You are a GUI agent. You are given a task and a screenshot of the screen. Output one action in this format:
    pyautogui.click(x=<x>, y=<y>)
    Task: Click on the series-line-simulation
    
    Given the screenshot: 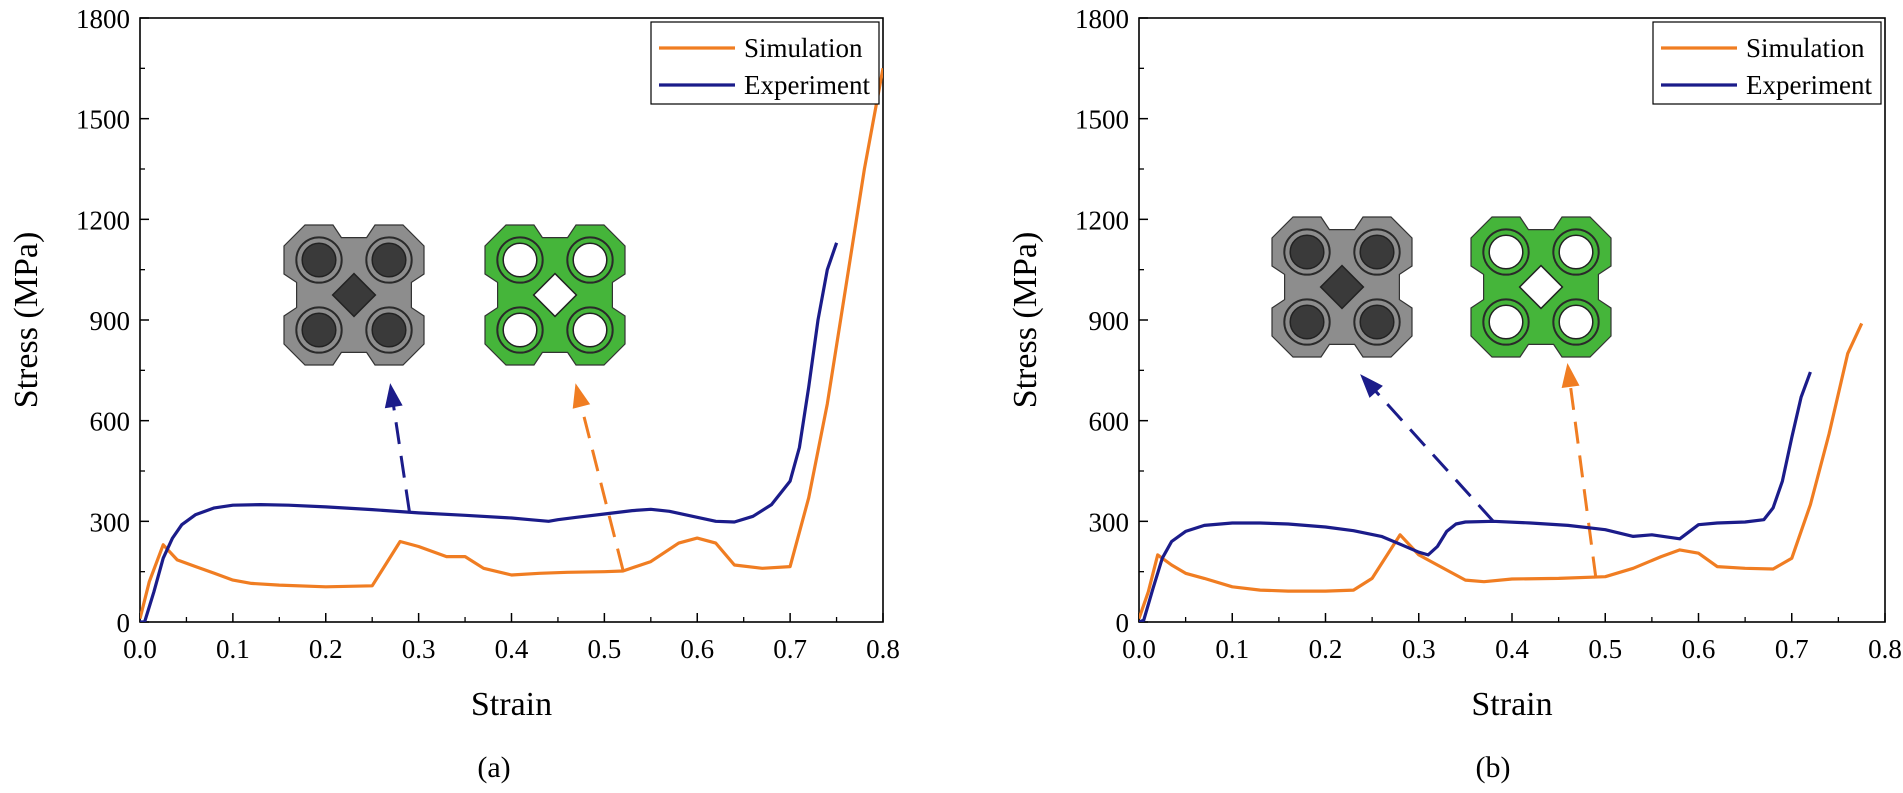 What is the action you would take?
    pyautogui.click(x=1501, y=471)
    